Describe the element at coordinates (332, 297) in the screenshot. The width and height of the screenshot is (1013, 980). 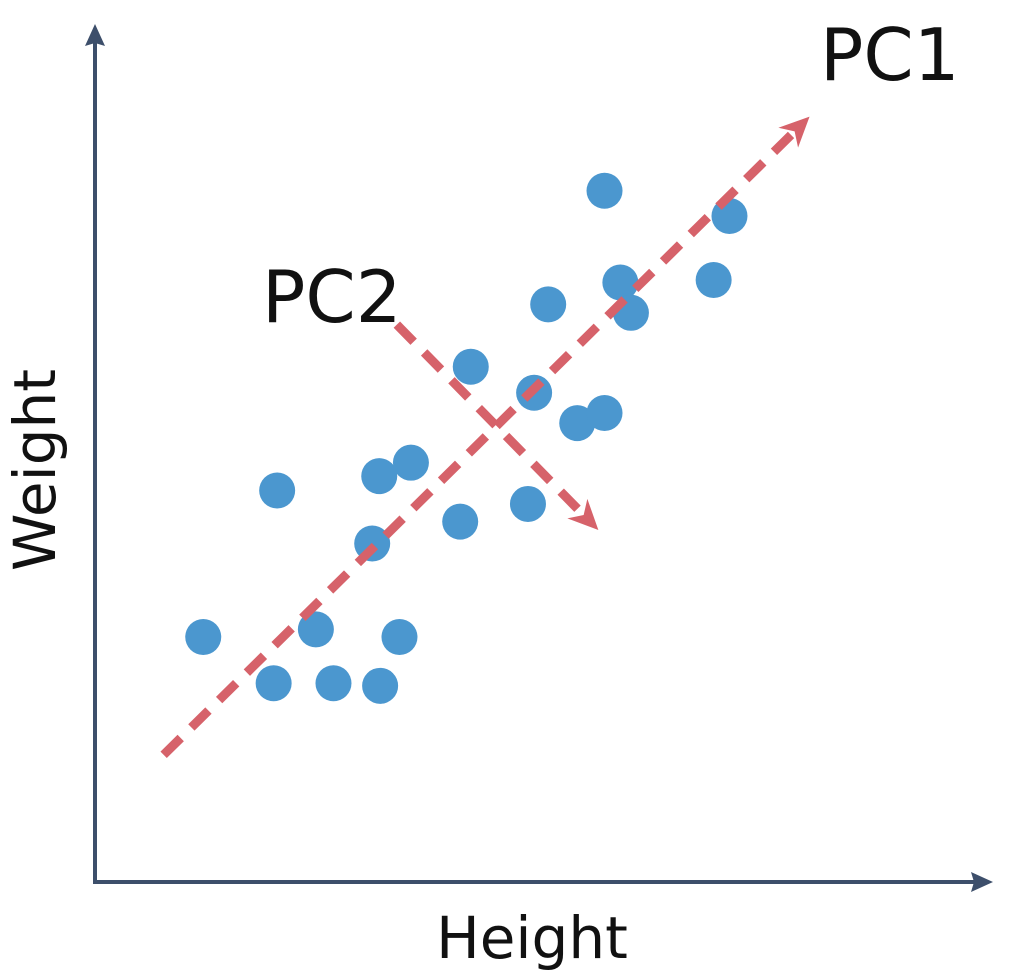
I see `pc2-label: PC2` at that location.